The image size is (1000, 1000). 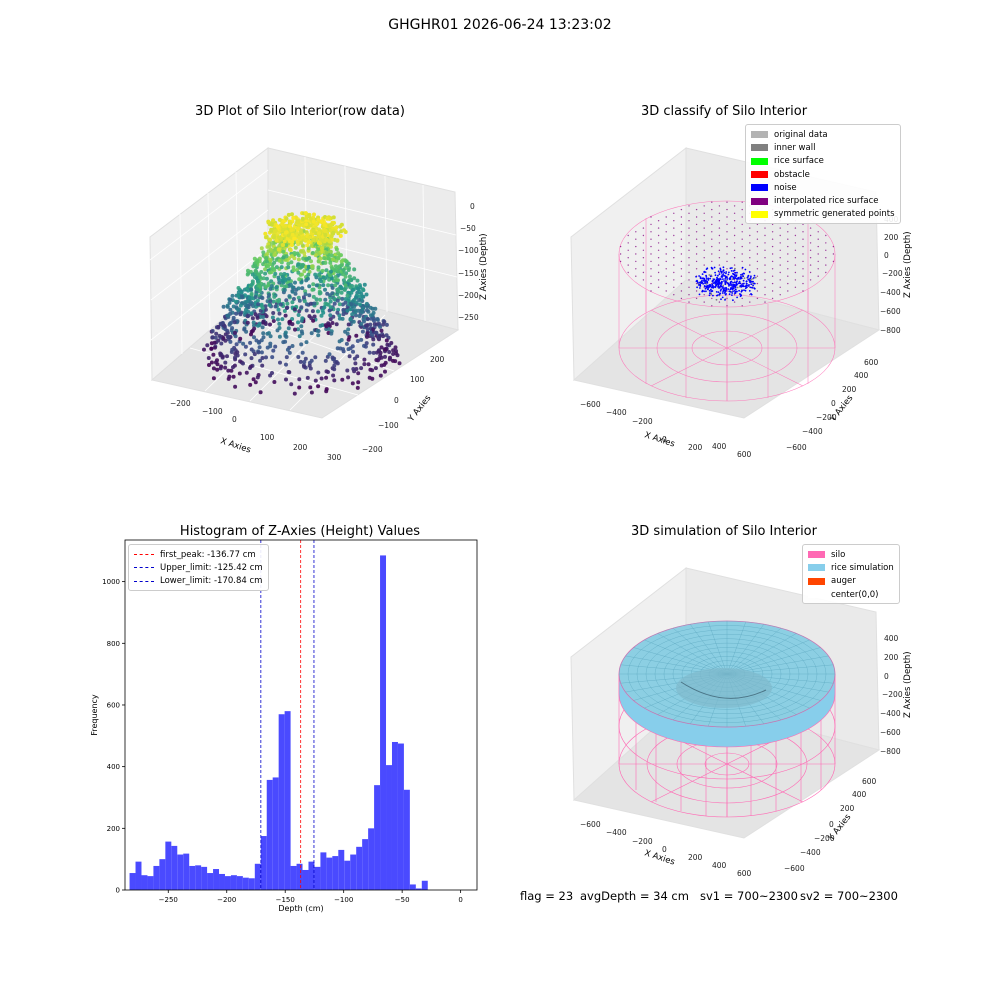 I want to click on simulation-y-tick: 0, so click(x=831, y=824).